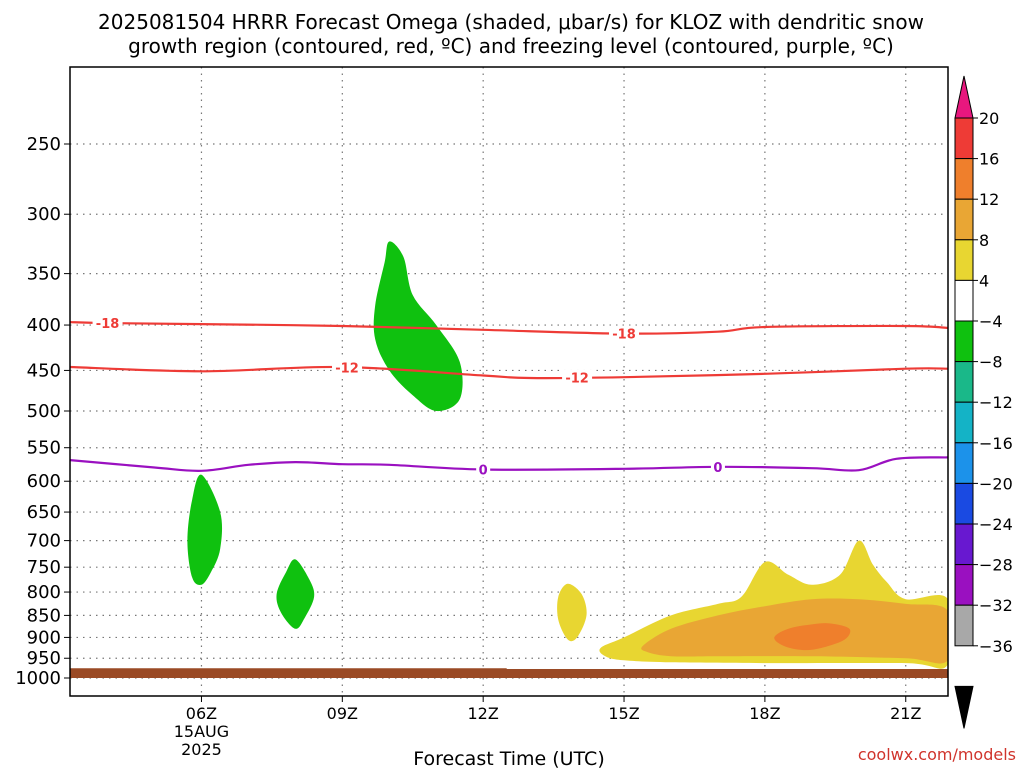  What do you see at coordinates (44, 325) in the screenshot?
I see `y-tick-label: 400` at bounding box center [44, 325].